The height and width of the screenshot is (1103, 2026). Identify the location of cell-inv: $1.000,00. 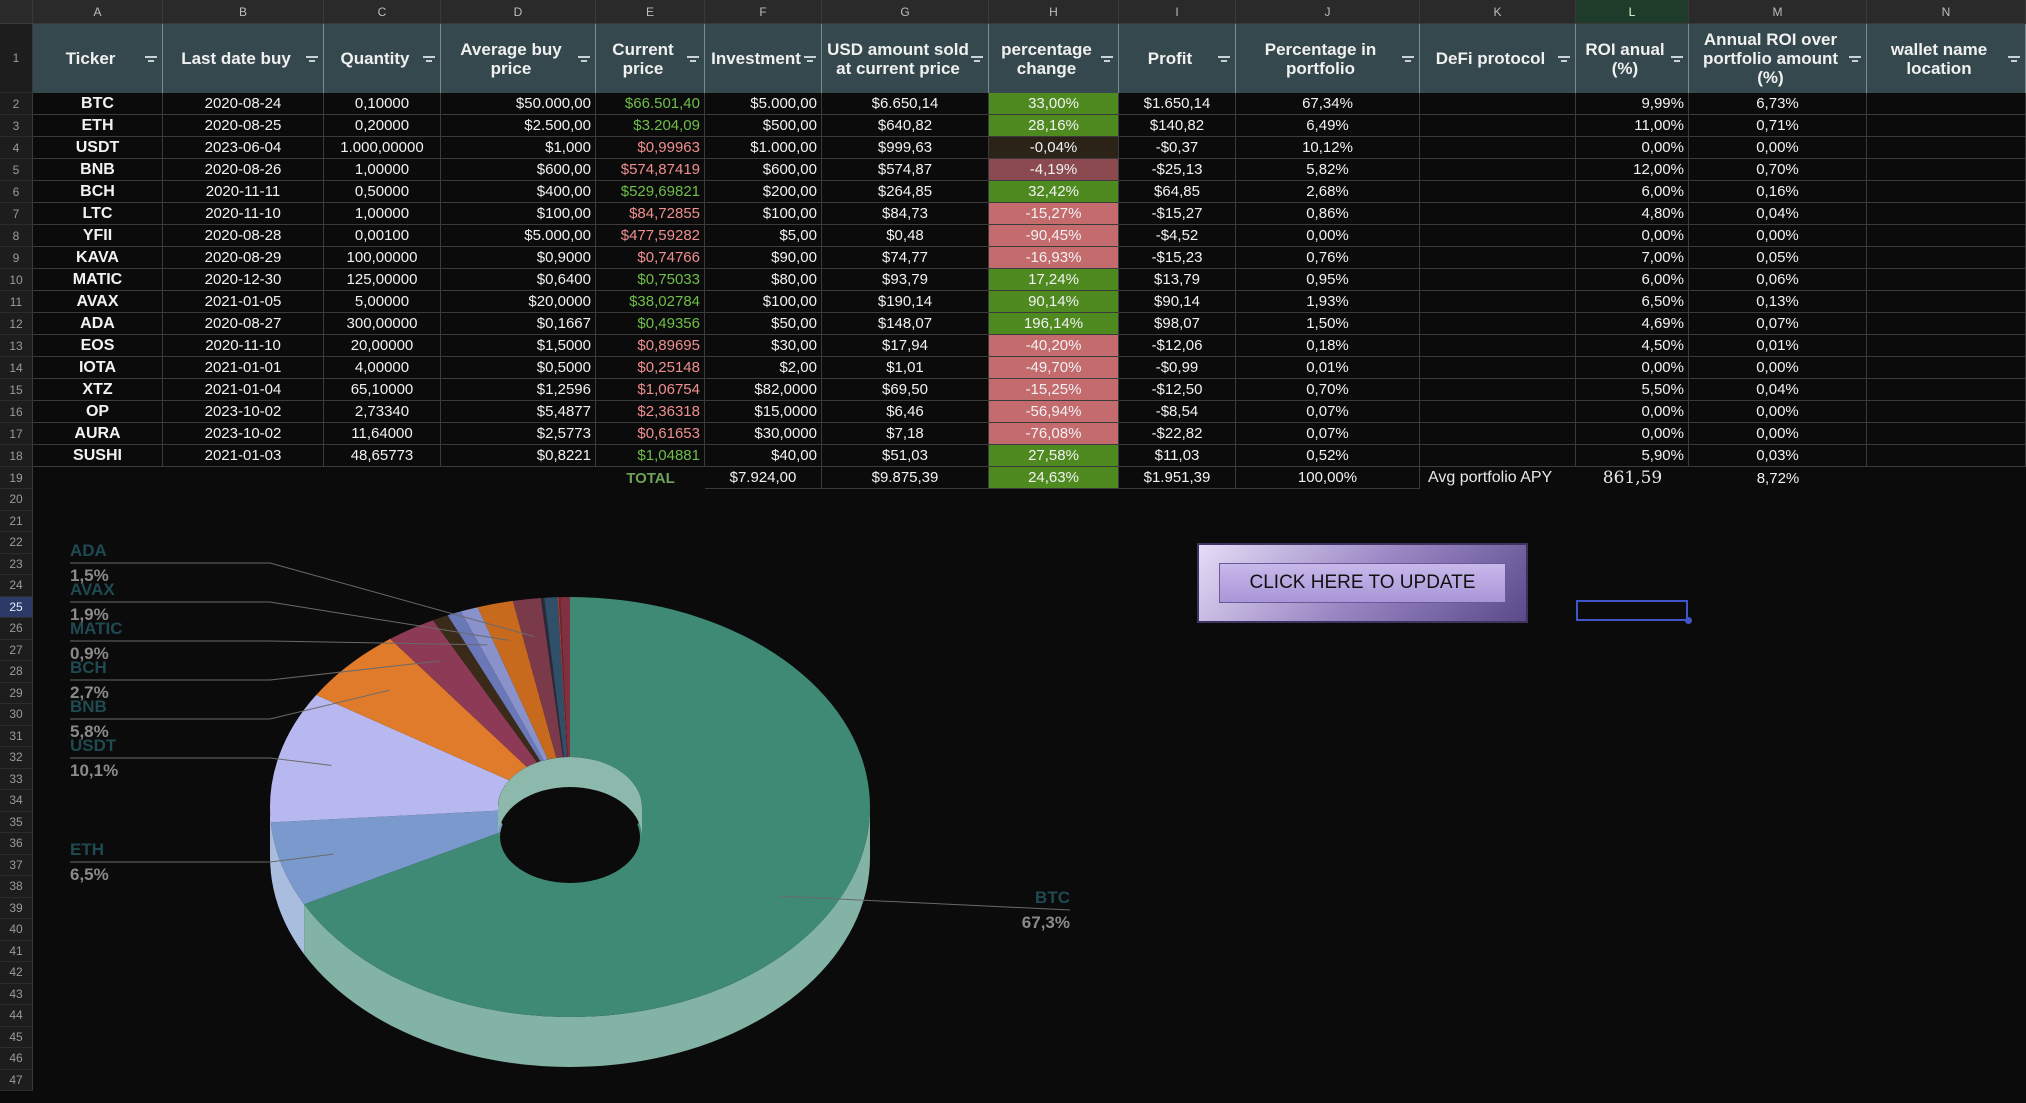
(763, 148).